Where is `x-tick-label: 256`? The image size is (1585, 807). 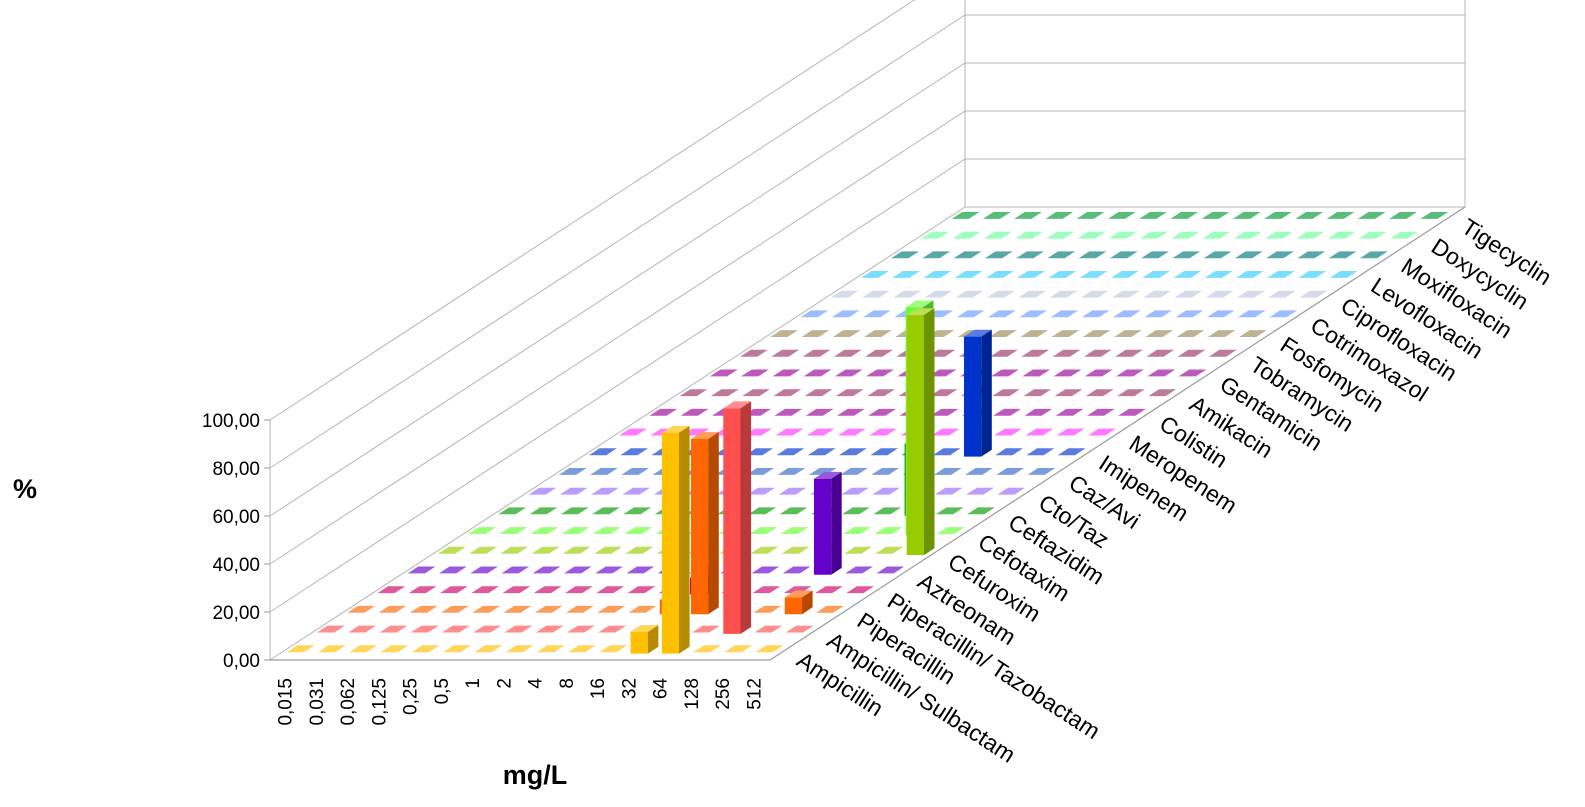 x-tick-label: 256 is located at coordinates (723, 694).